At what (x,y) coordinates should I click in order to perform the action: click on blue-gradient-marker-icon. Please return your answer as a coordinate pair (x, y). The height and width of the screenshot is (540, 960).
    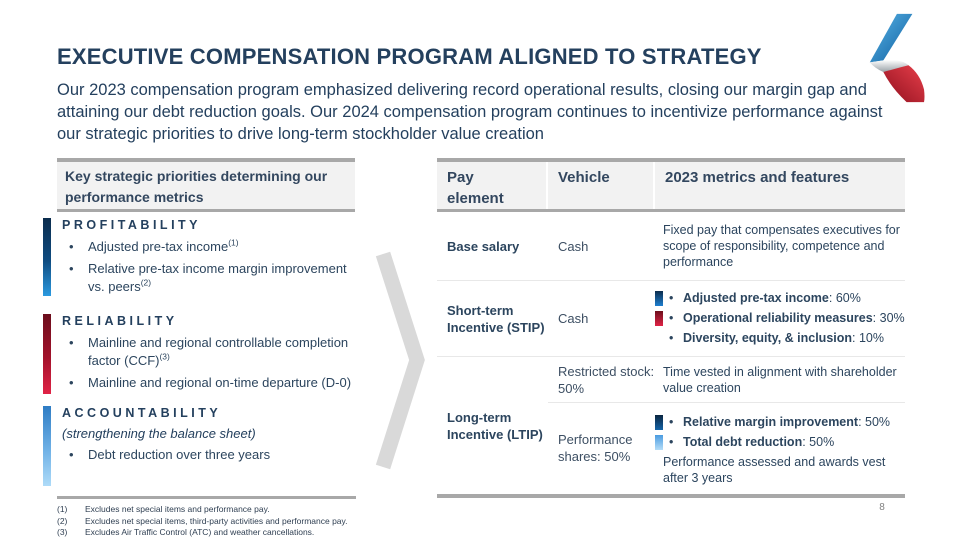
    Looking at the image, I should click on (659, 298).